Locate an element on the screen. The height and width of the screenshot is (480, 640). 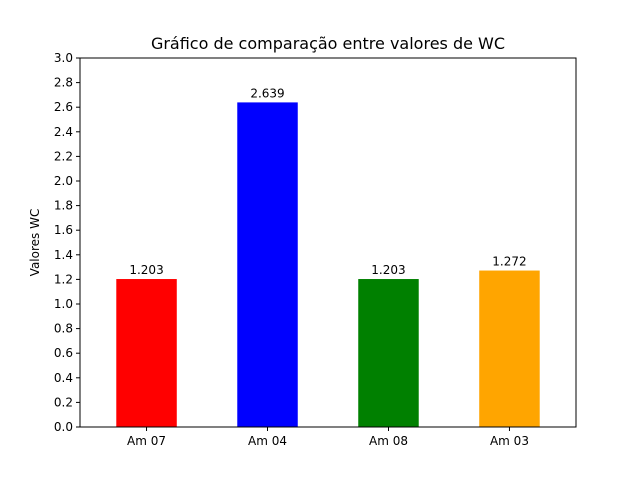
x-tick-label-2: Am 08 is located at coordinates (388, 441).